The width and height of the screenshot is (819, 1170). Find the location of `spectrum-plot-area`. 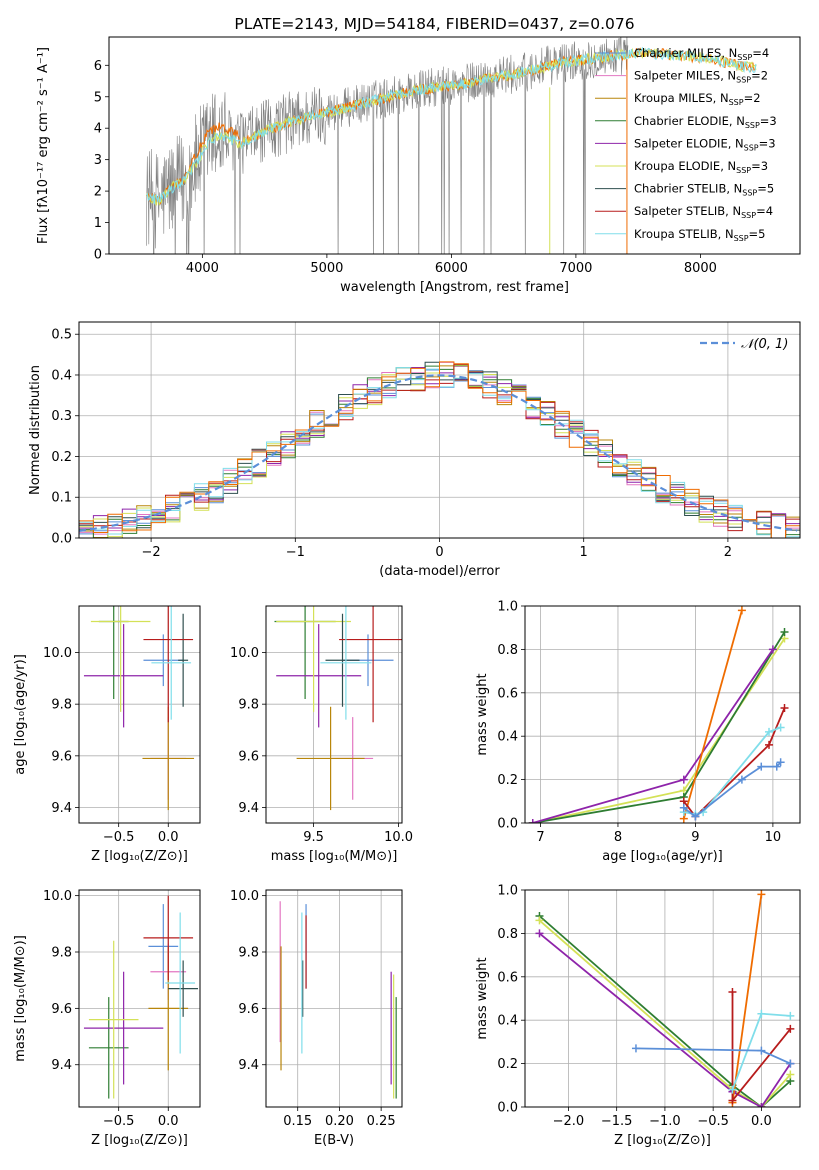

spectrum-plot-area is located at coordinates (451, 145).